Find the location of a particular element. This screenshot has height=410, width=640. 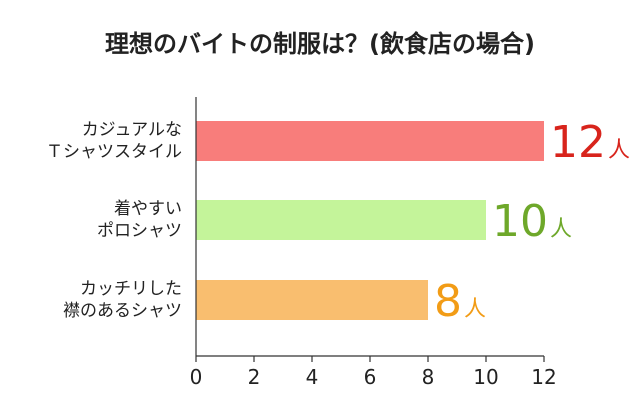

category-label-line: カジュアルな is located at coordinates (132, 130).